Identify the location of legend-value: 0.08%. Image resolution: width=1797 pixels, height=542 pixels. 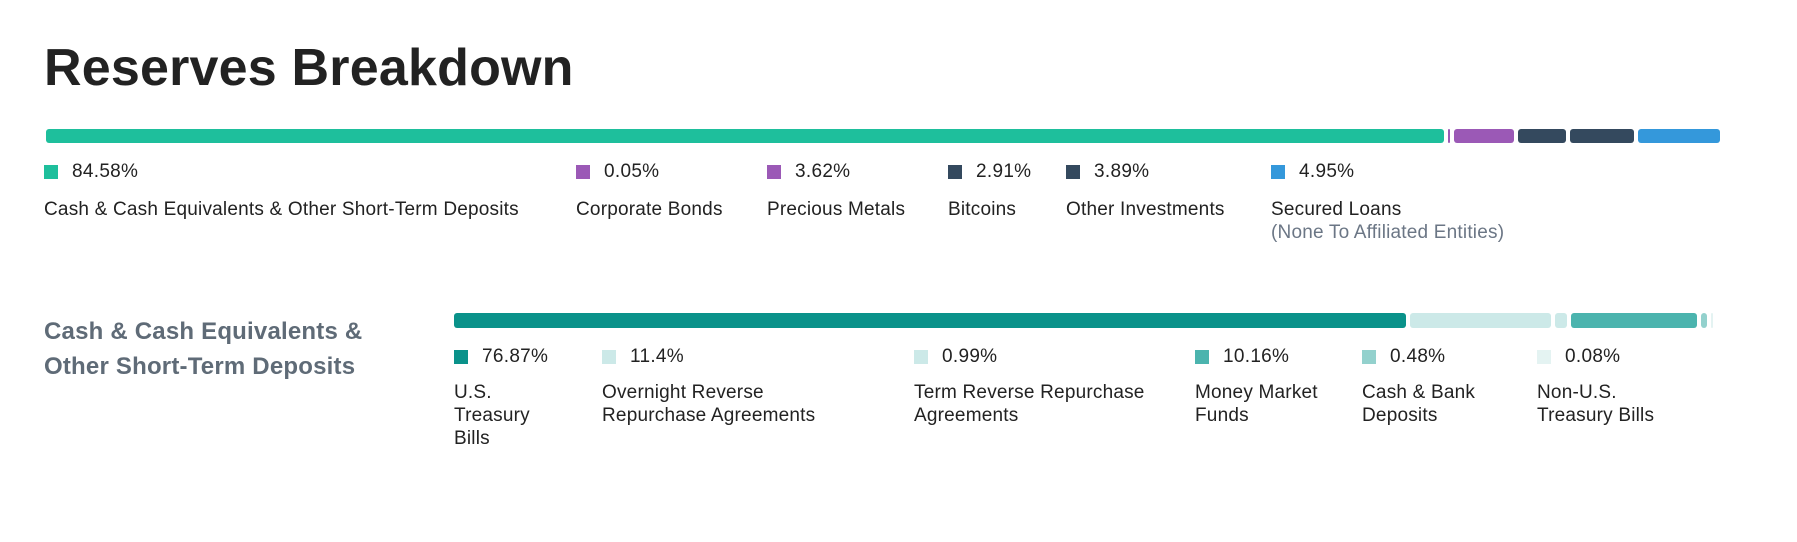
(1593, 356).